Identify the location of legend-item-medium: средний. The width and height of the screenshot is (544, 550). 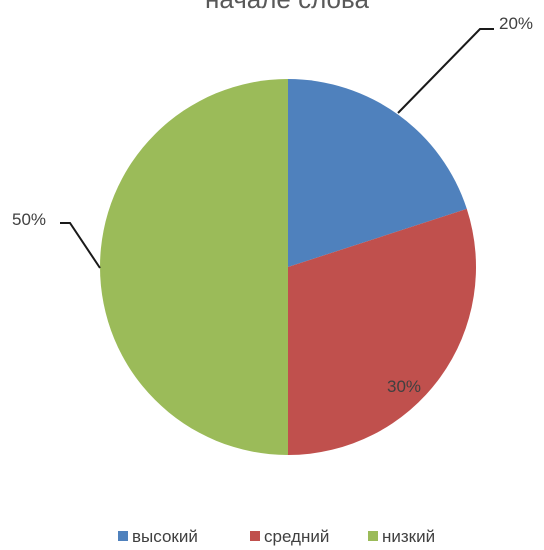
(289, 536).